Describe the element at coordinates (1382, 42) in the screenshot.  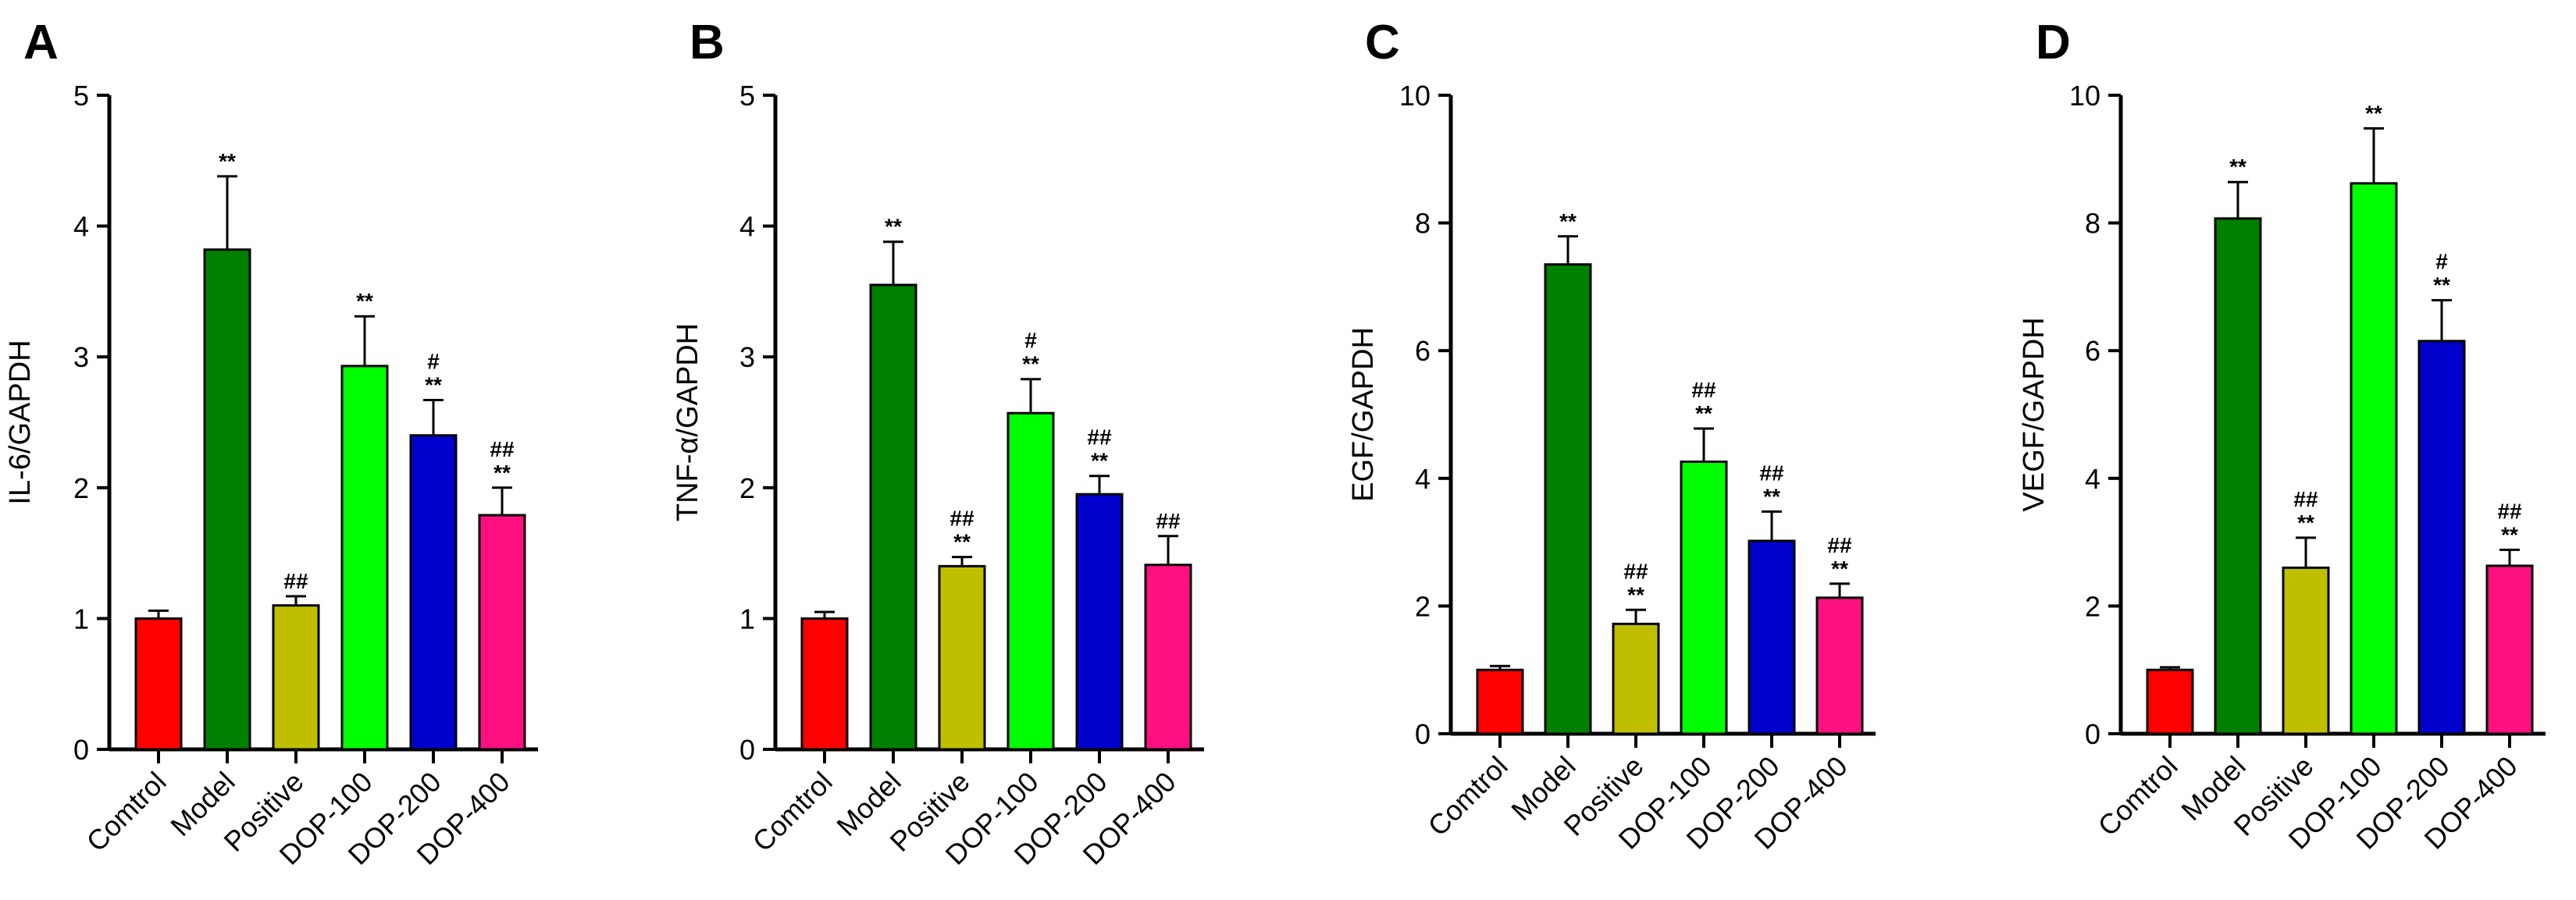
I see `panel-letter: C` at that location.